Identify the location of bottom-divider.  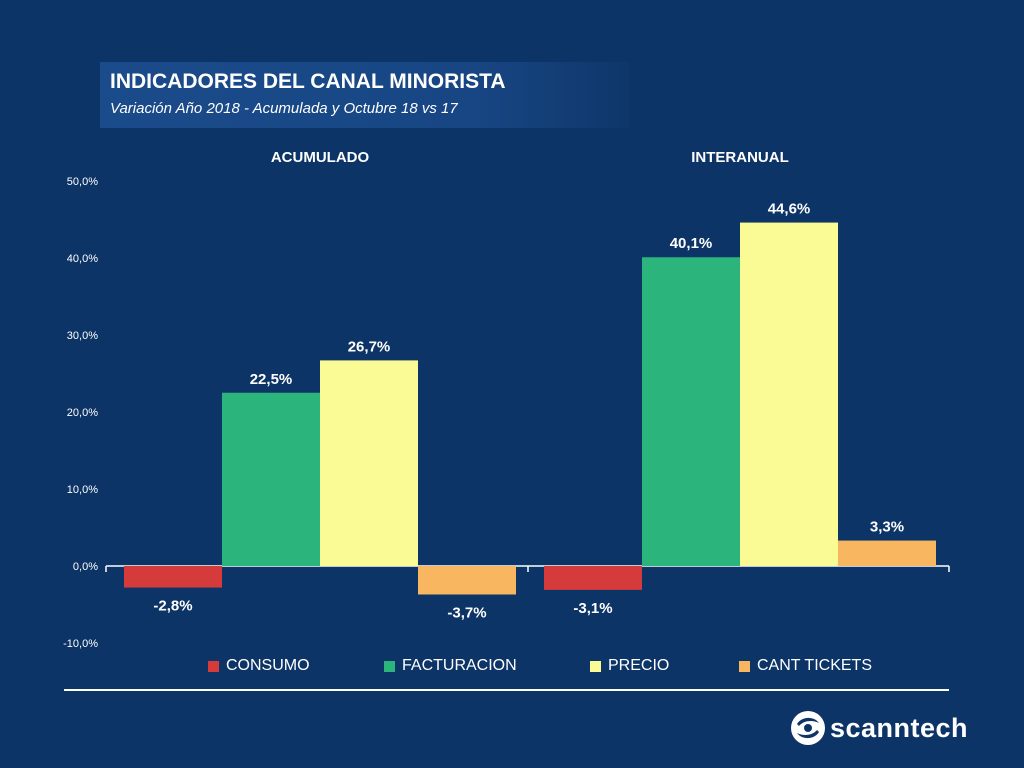
(506, 690).